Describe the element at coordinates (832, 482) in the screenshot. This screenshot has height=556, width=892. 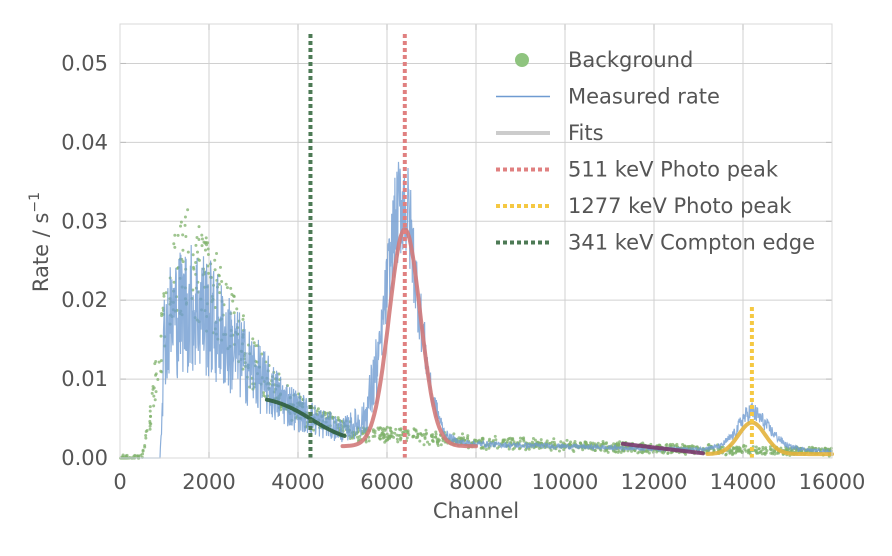
I see `x-tick-label: 16000` at that location.